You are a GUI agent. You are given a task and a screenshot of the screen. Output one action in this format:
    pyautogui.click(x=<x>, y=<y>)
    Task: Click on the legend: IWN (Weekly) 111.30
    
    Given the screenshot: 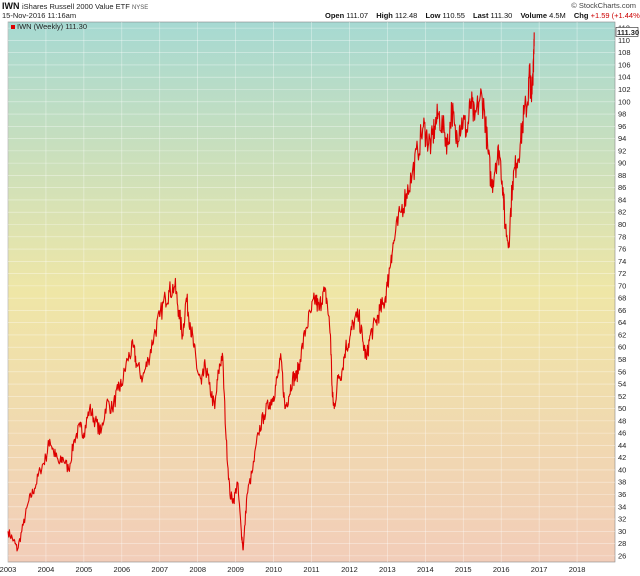 What is the action you would take?
    pyautogui.click(x=49, y=26)
    